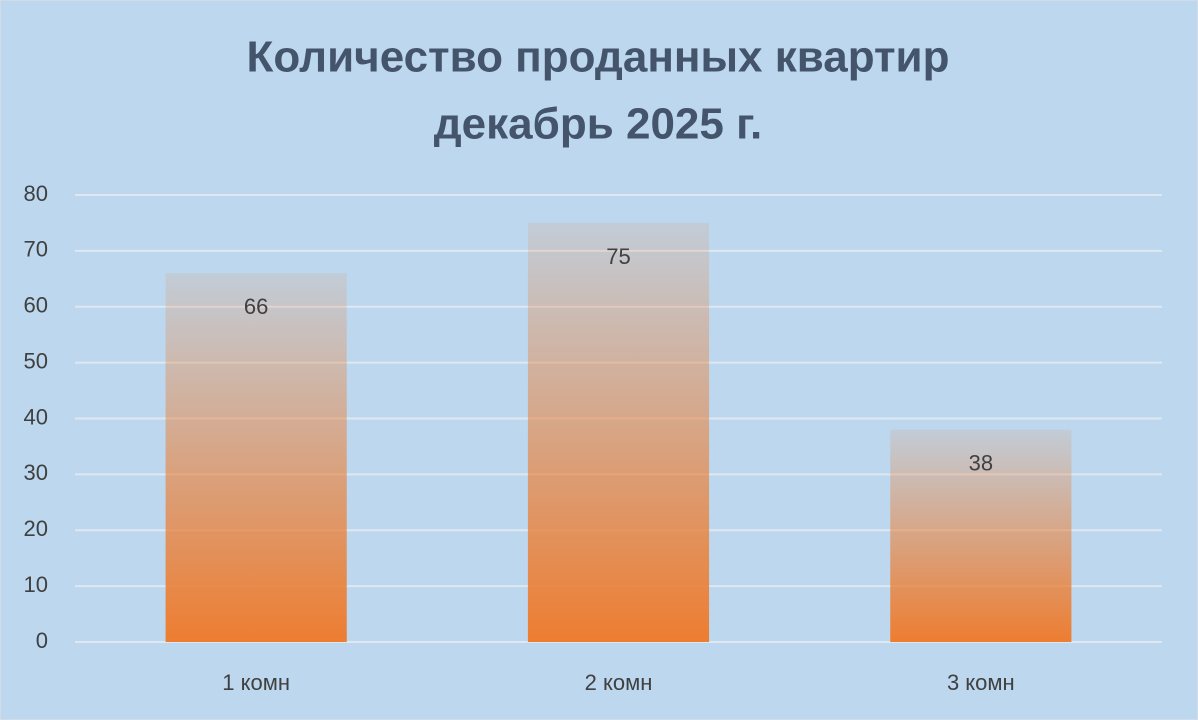 This screenshot has height=720, width=1198. I want to click on x-tick-label: 2 комн, so click(619, 682).